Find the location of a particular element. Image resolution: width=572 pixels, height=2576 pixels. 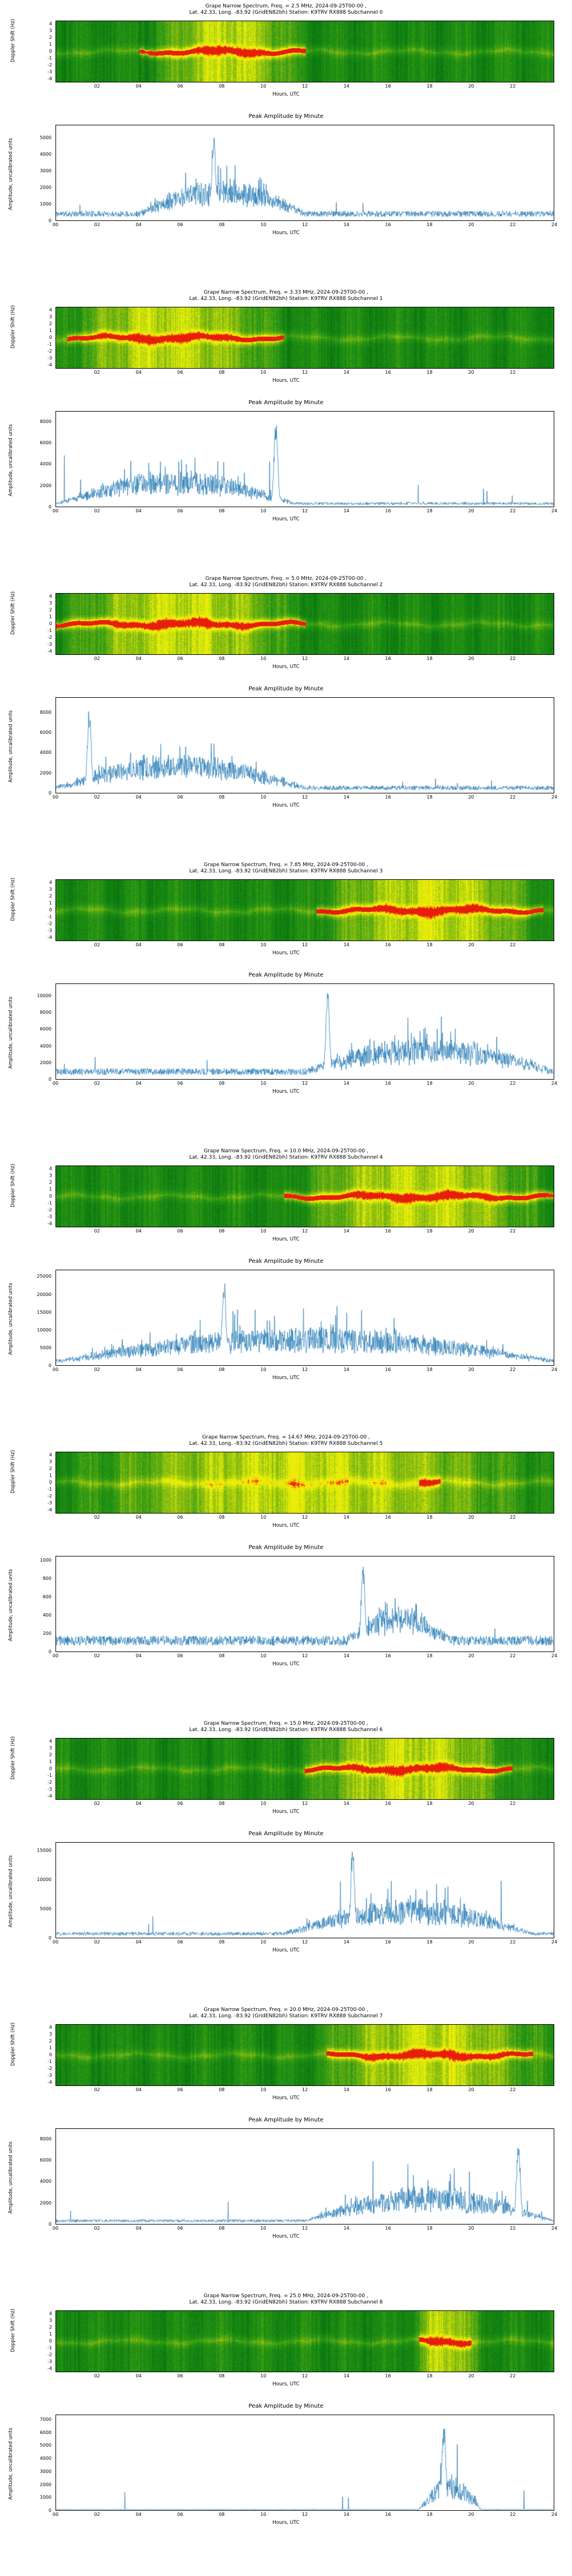

spec-ytick: -1 is located at coordinates (49, 2347).